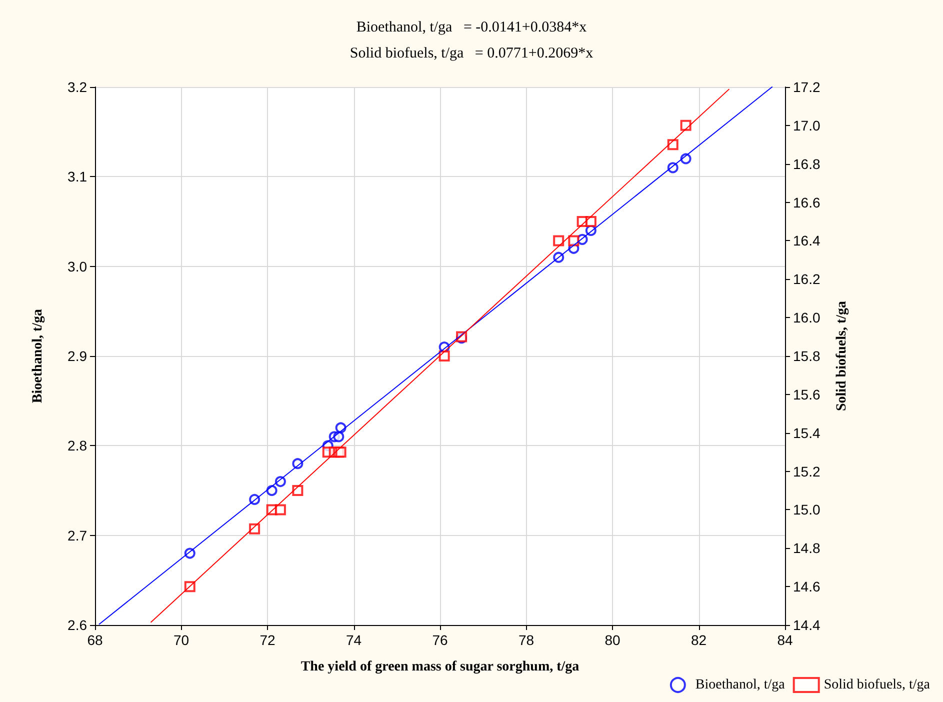  Describe the element at coordinates (78, 87) in the screenshot. I see `y-tick-label: 3.2` at that location.